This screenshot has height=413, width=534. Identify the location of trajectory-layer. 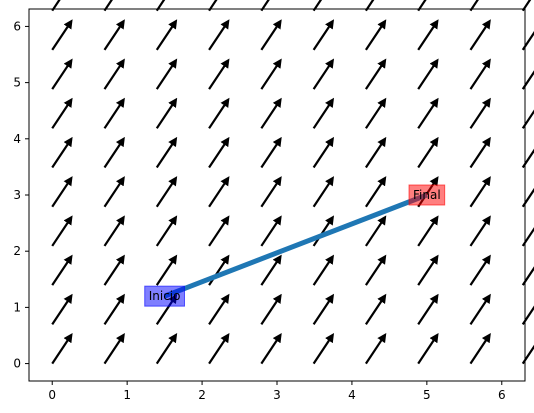
(295, 245).